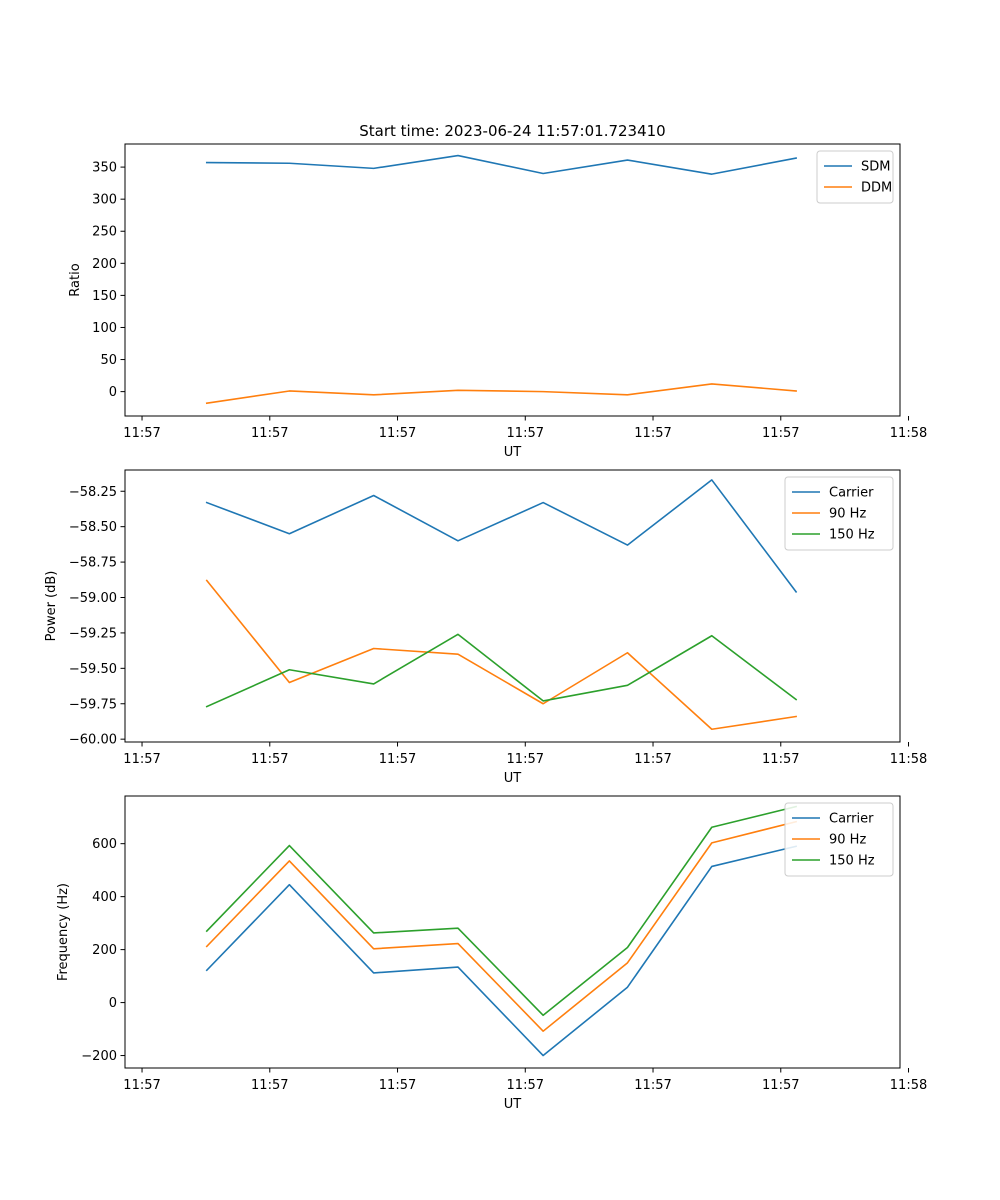 This screenshot has height=1200, width=1000. What do you see at coordinates (75, 279) in the screenshot?
I see `y-axis-label: Ratio` at bounding box center [75, 279].